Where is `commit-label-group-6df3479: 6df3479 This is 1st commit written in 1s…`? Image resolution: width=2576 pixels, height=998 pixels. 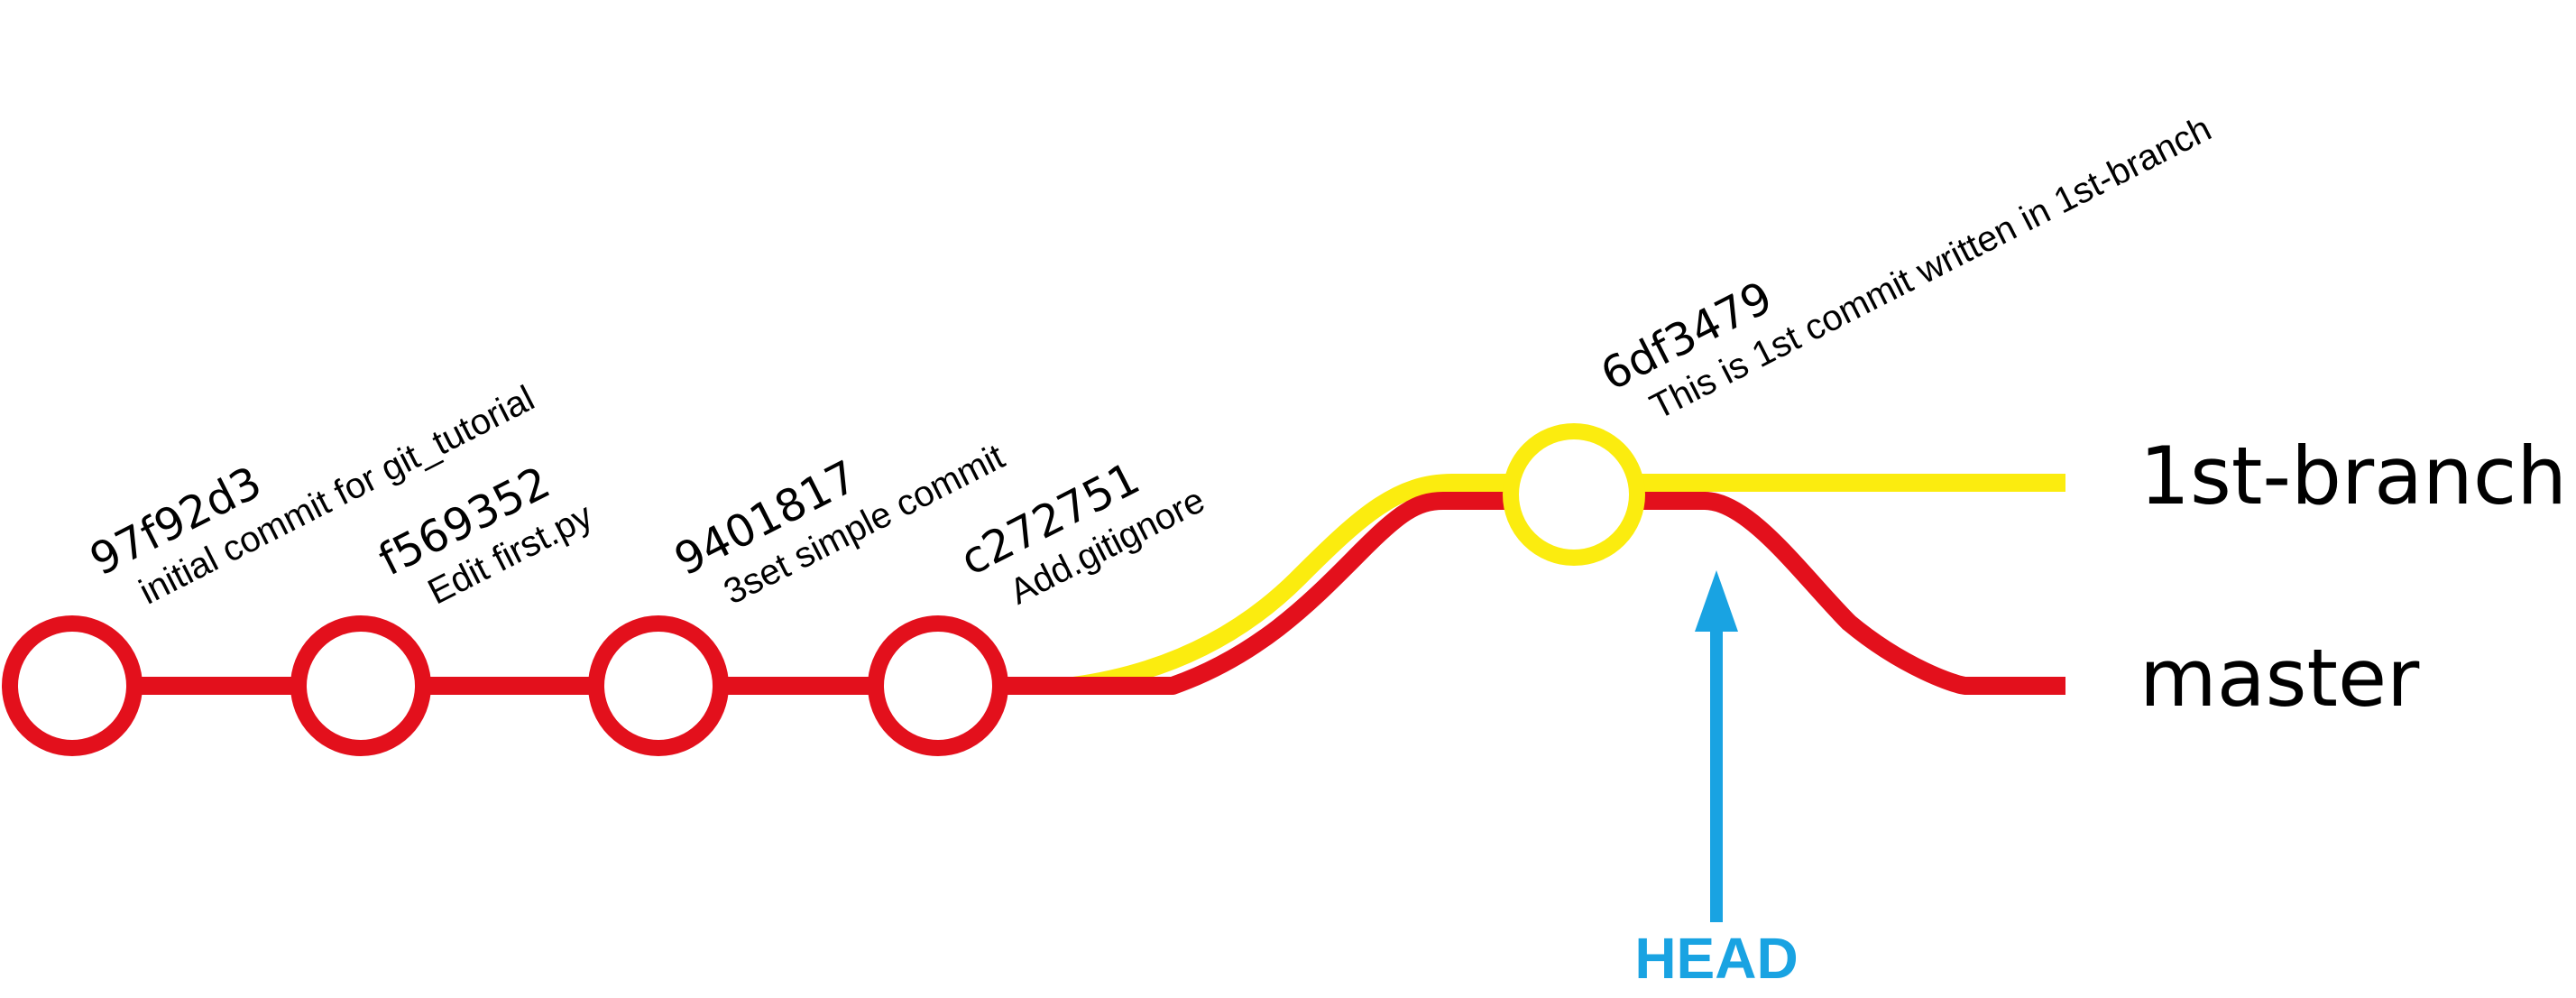 commit-label-group-6df3479: 6df3479 This is 1st commit written in 1s… is located at coordinates (1906, 268).